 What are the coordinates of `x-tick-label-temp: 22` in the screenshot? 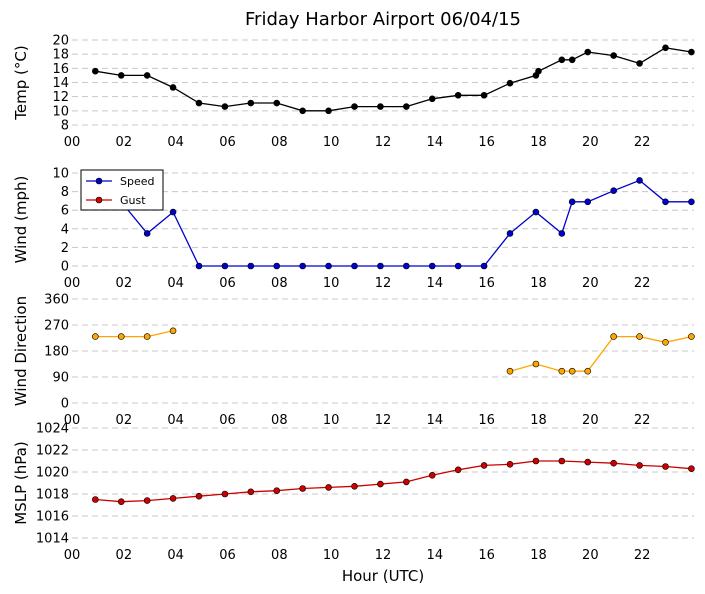 It's located at (642, 142).